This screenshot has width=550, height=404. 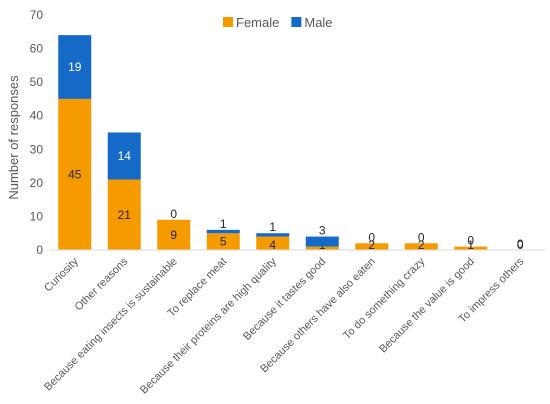 I want to click on legend-swatch-female, so click(x=228, y=22).